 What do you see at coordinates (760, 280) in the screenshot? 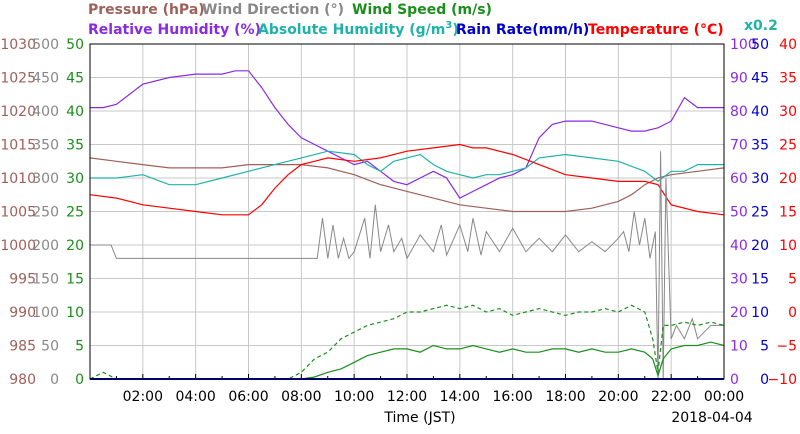
I see `tick-rain-rate: 15` at bounding box center [760, 280].